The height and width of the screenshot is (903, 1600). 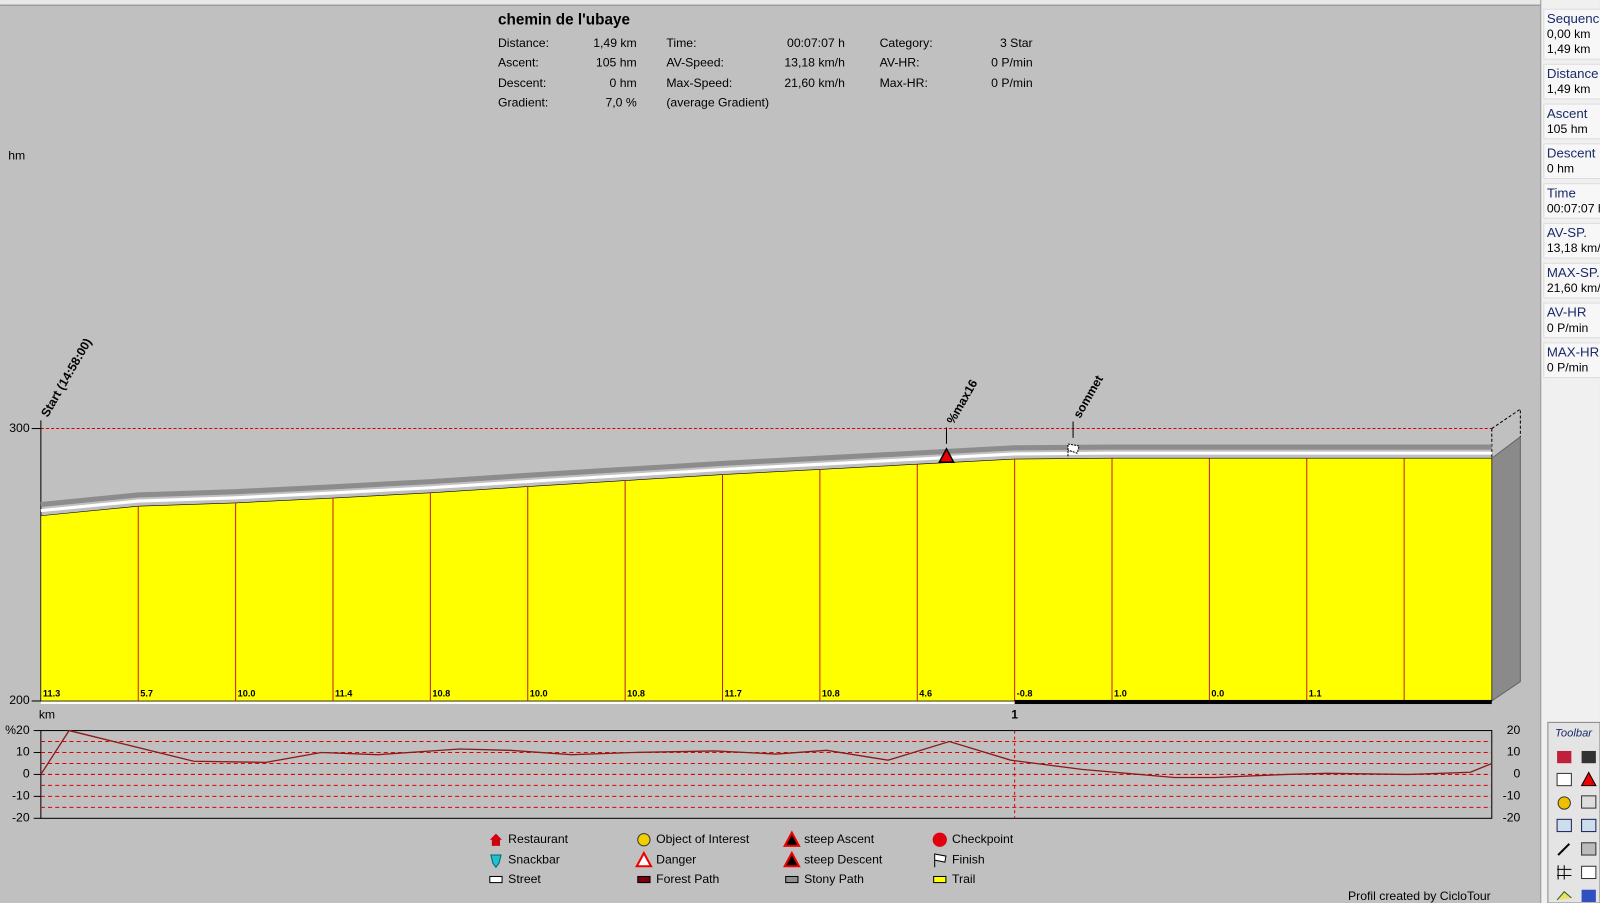 I want to click on sidebar-label: Ascent, so click(x=1567, y=113).